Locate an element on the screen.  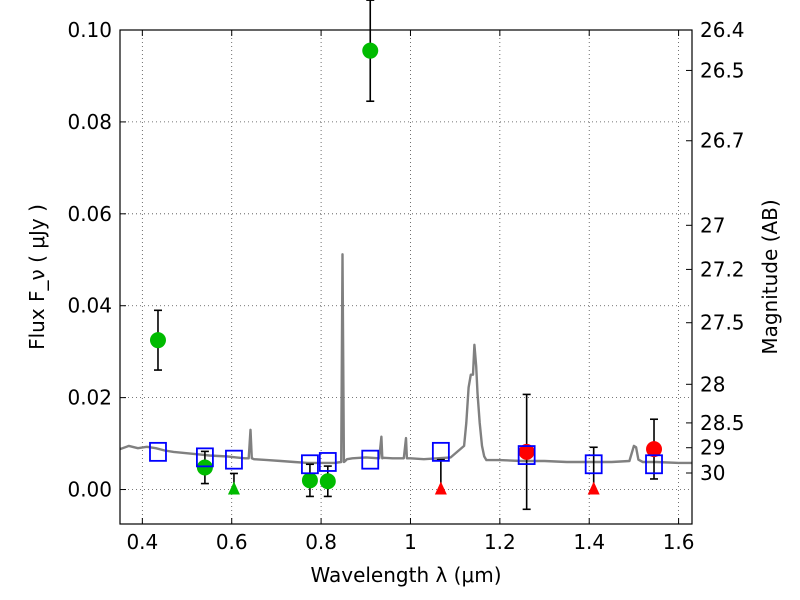
y2-tick-label: 30 is located at coordinates (712, 473).